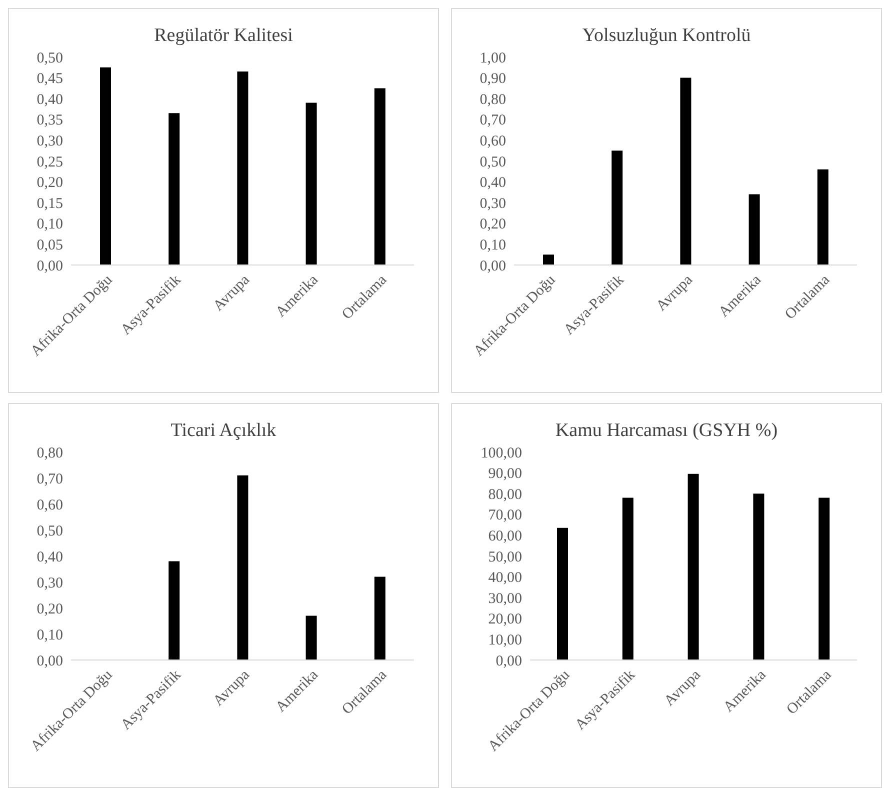  Describe the element at coordinates (666, 36) in the screenshot. I see `chart-title: Yolsuzluğun Kontrolü` at that location.